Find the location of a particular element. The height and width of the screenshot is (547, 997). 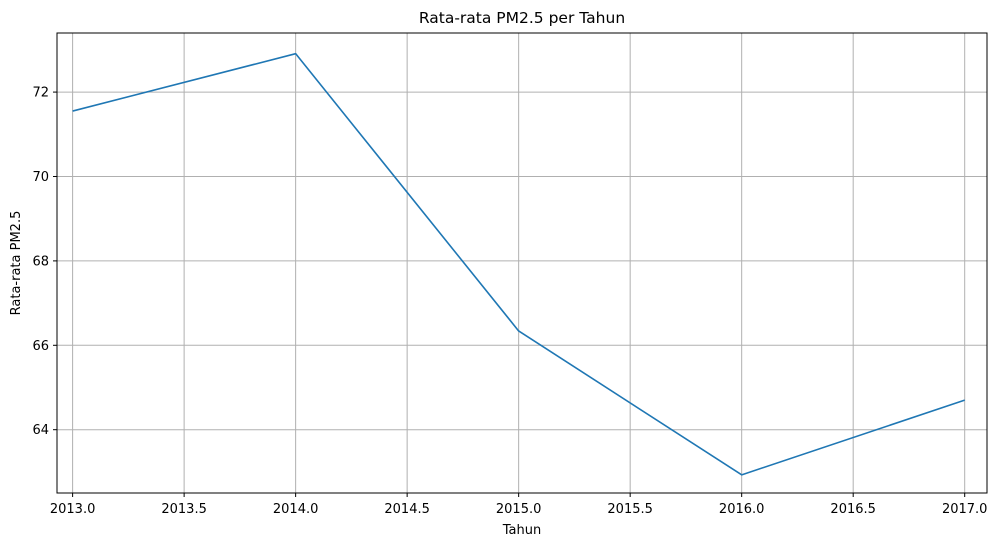

x-tick-label: 2015.0 is located at coordinates (519, 509).